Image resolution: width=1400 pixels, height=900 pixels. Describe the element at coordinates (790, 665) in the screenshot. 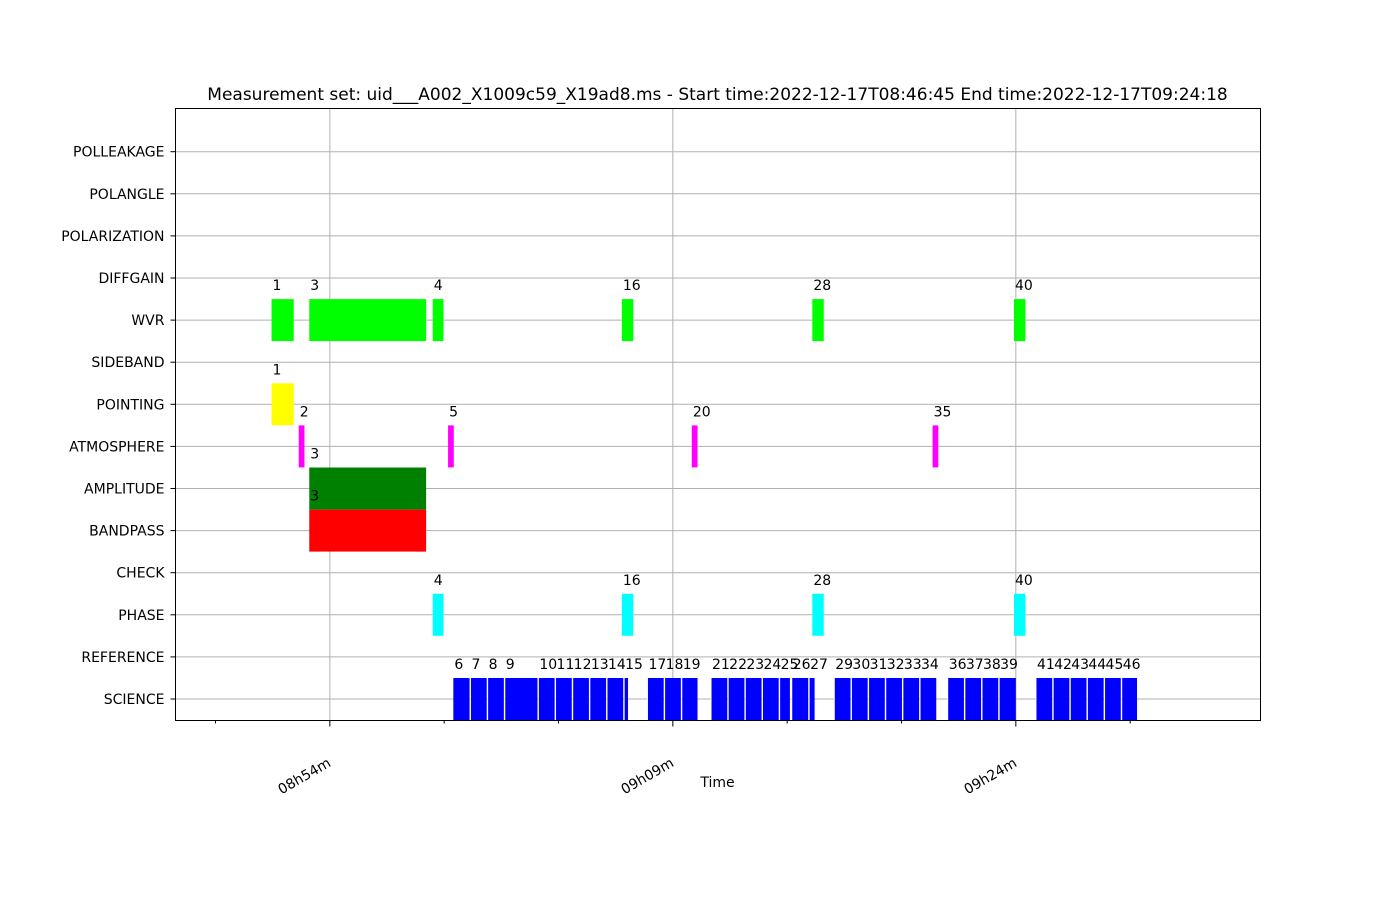

I see `interval-label: 25` at that location.